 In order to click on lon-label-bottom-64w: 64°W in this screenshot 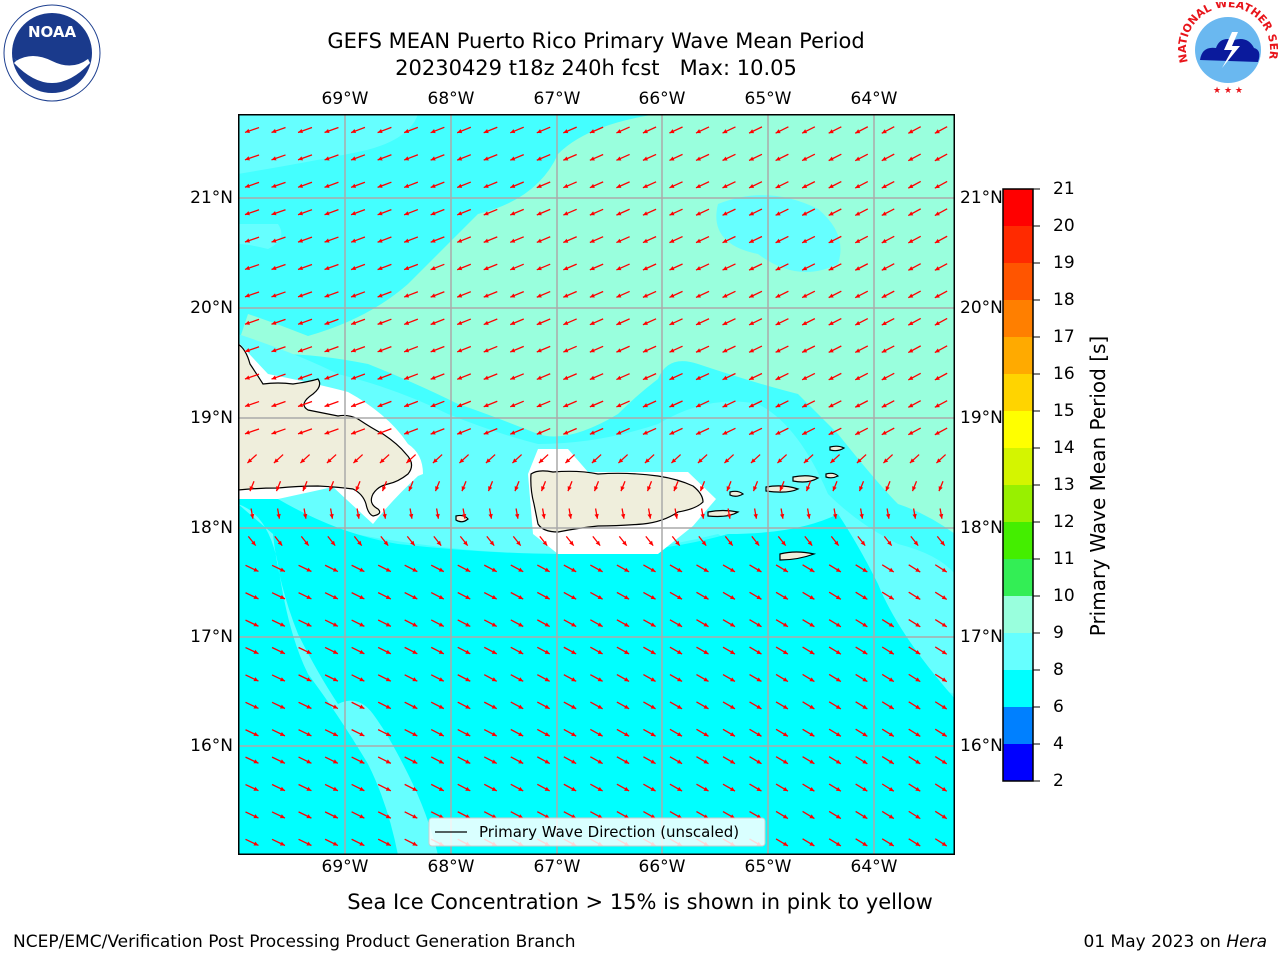, I will do `click(874, 867)`.